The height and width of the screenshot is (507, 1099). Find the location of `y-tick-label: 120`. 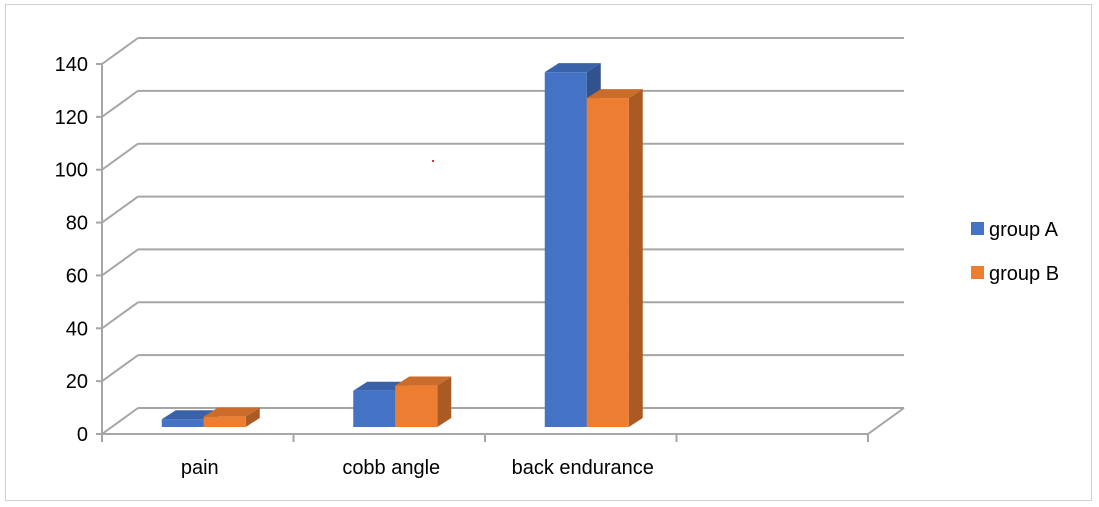

y-tick-label: 120 is located at coordinates (71, 118).